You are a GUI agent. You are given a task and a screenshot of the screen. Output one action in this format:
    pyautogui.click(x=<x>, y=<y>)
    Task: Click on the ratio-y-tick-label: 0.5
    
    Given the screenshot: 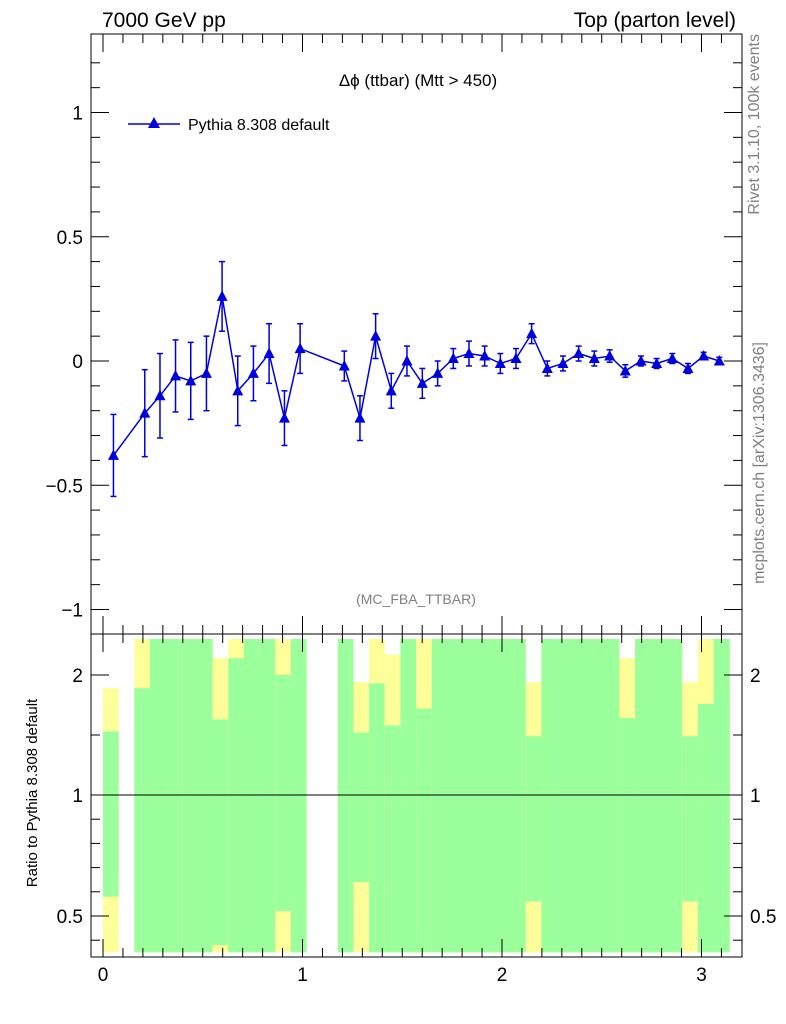 What is the action you would take?
    pyautogui.click(x=70, y=917)
    